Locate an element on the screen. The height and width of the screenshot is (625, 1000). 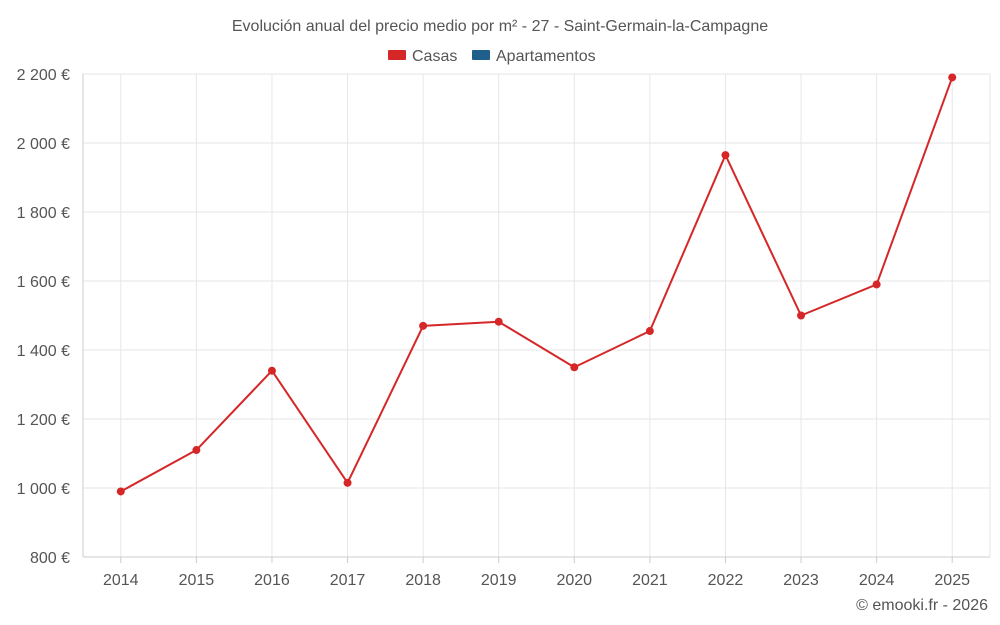
legend-swatch-casas is located at coordinates (397, 55).